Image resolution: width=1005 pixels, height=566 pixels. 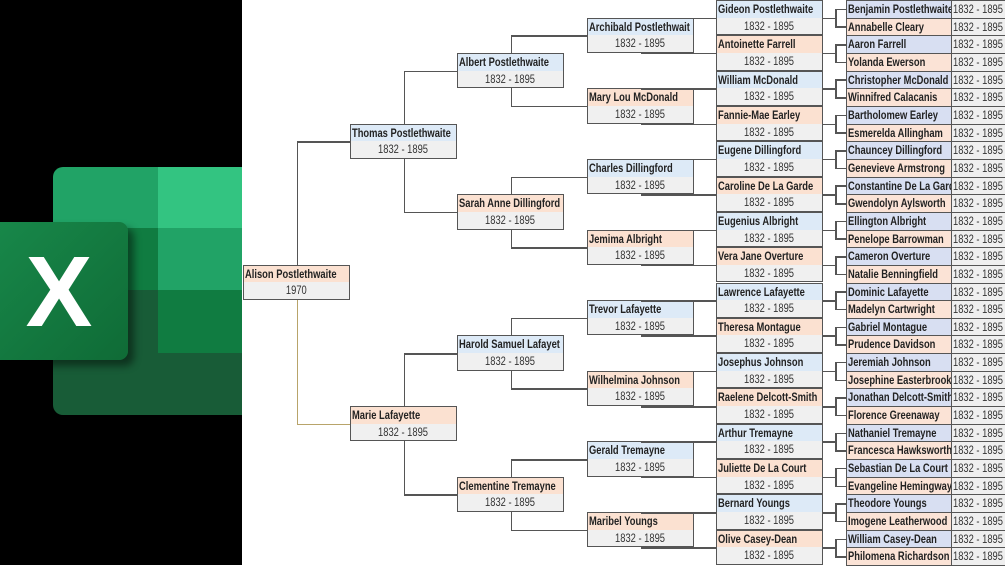 What do you see at coordinates (899, 9) in the screenshot?
I see `person-name-cell: Benjamin Postlethwaite` at bounding box center [899, 9].